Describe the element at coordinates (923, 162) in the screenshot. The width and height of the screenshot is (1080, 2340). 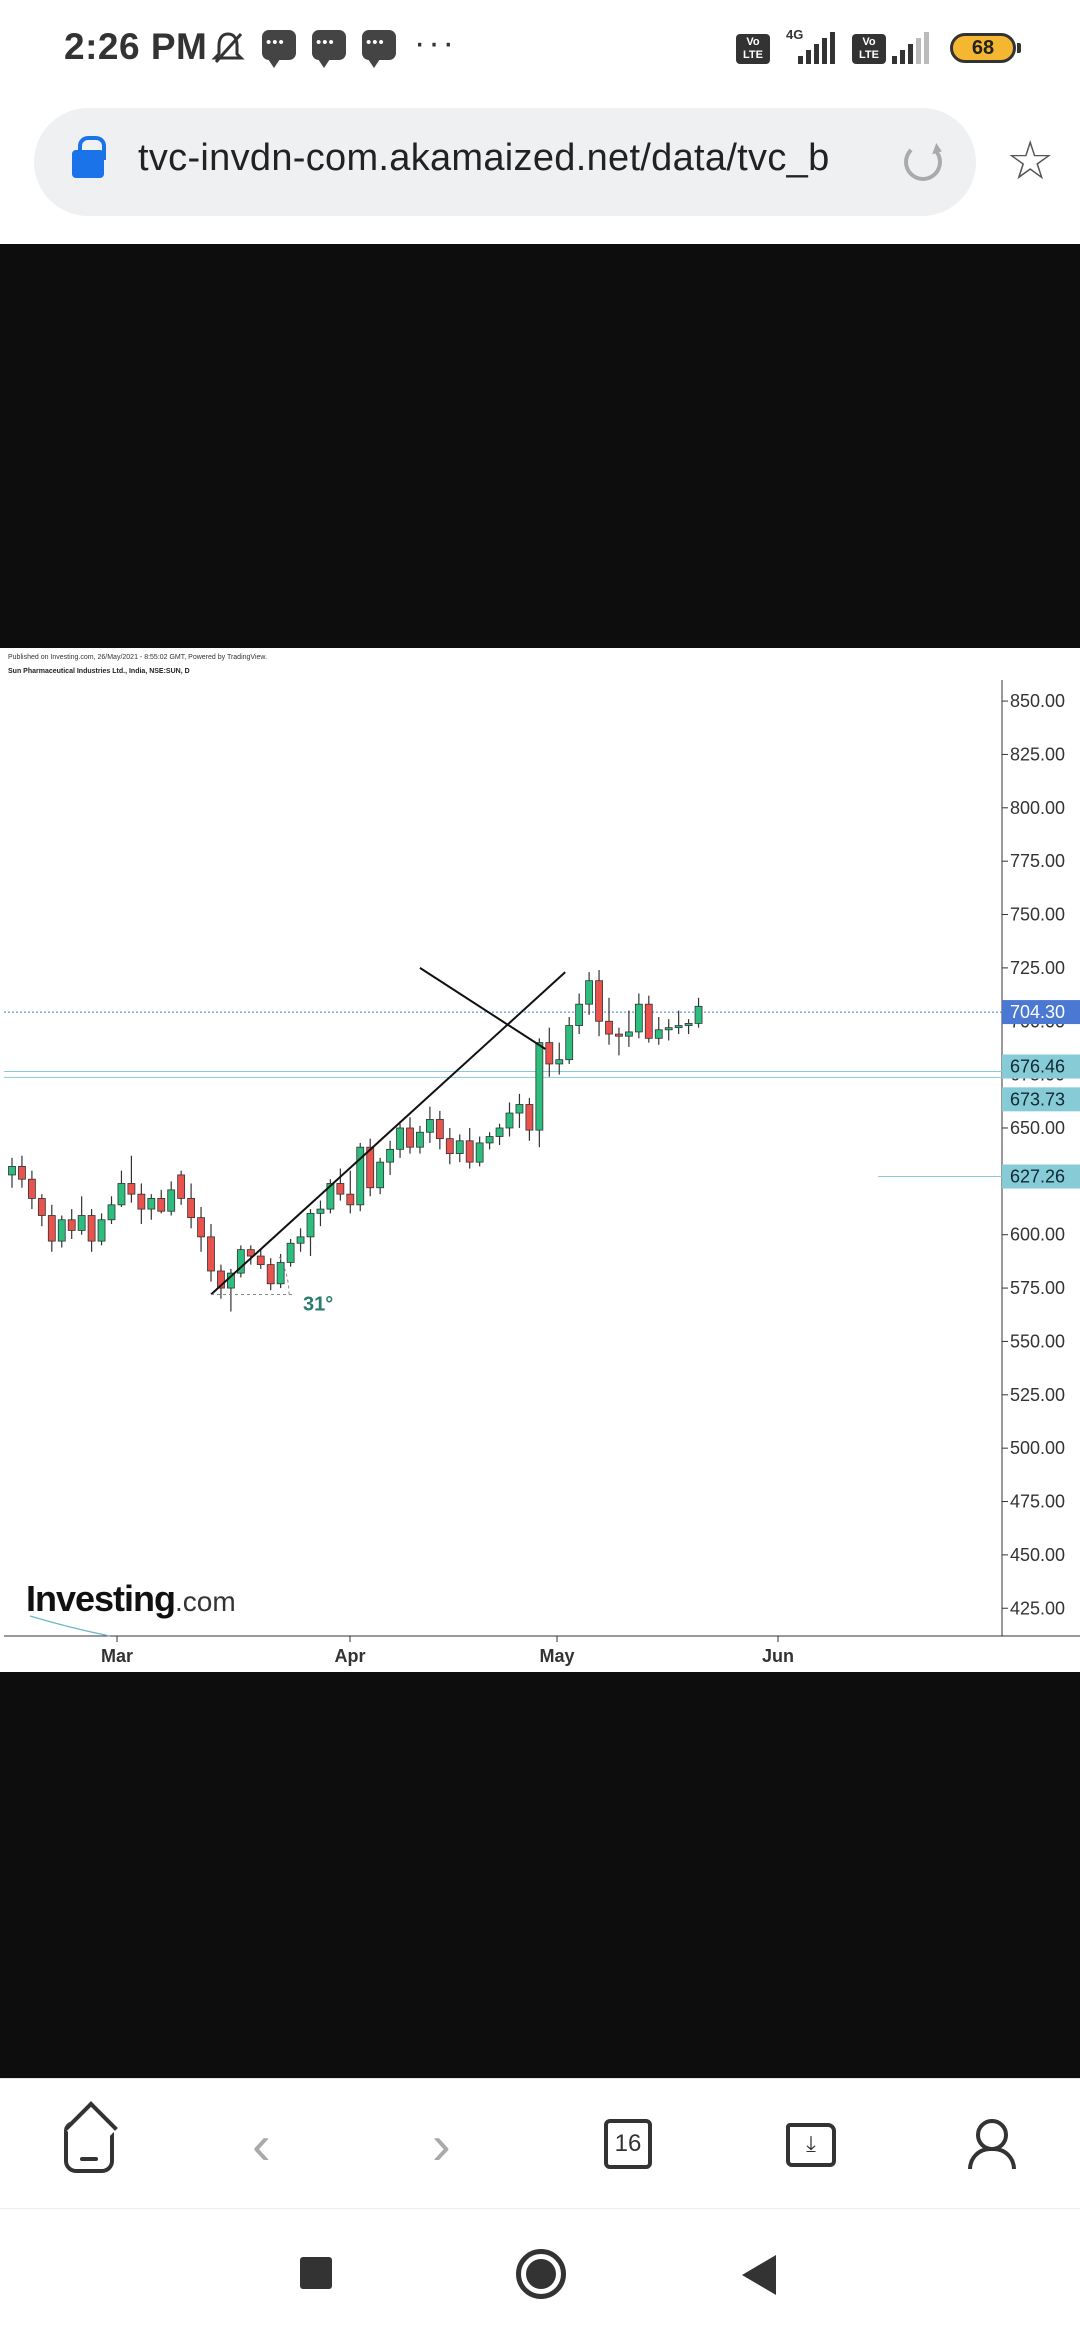
I see `reload-icon` at that location.